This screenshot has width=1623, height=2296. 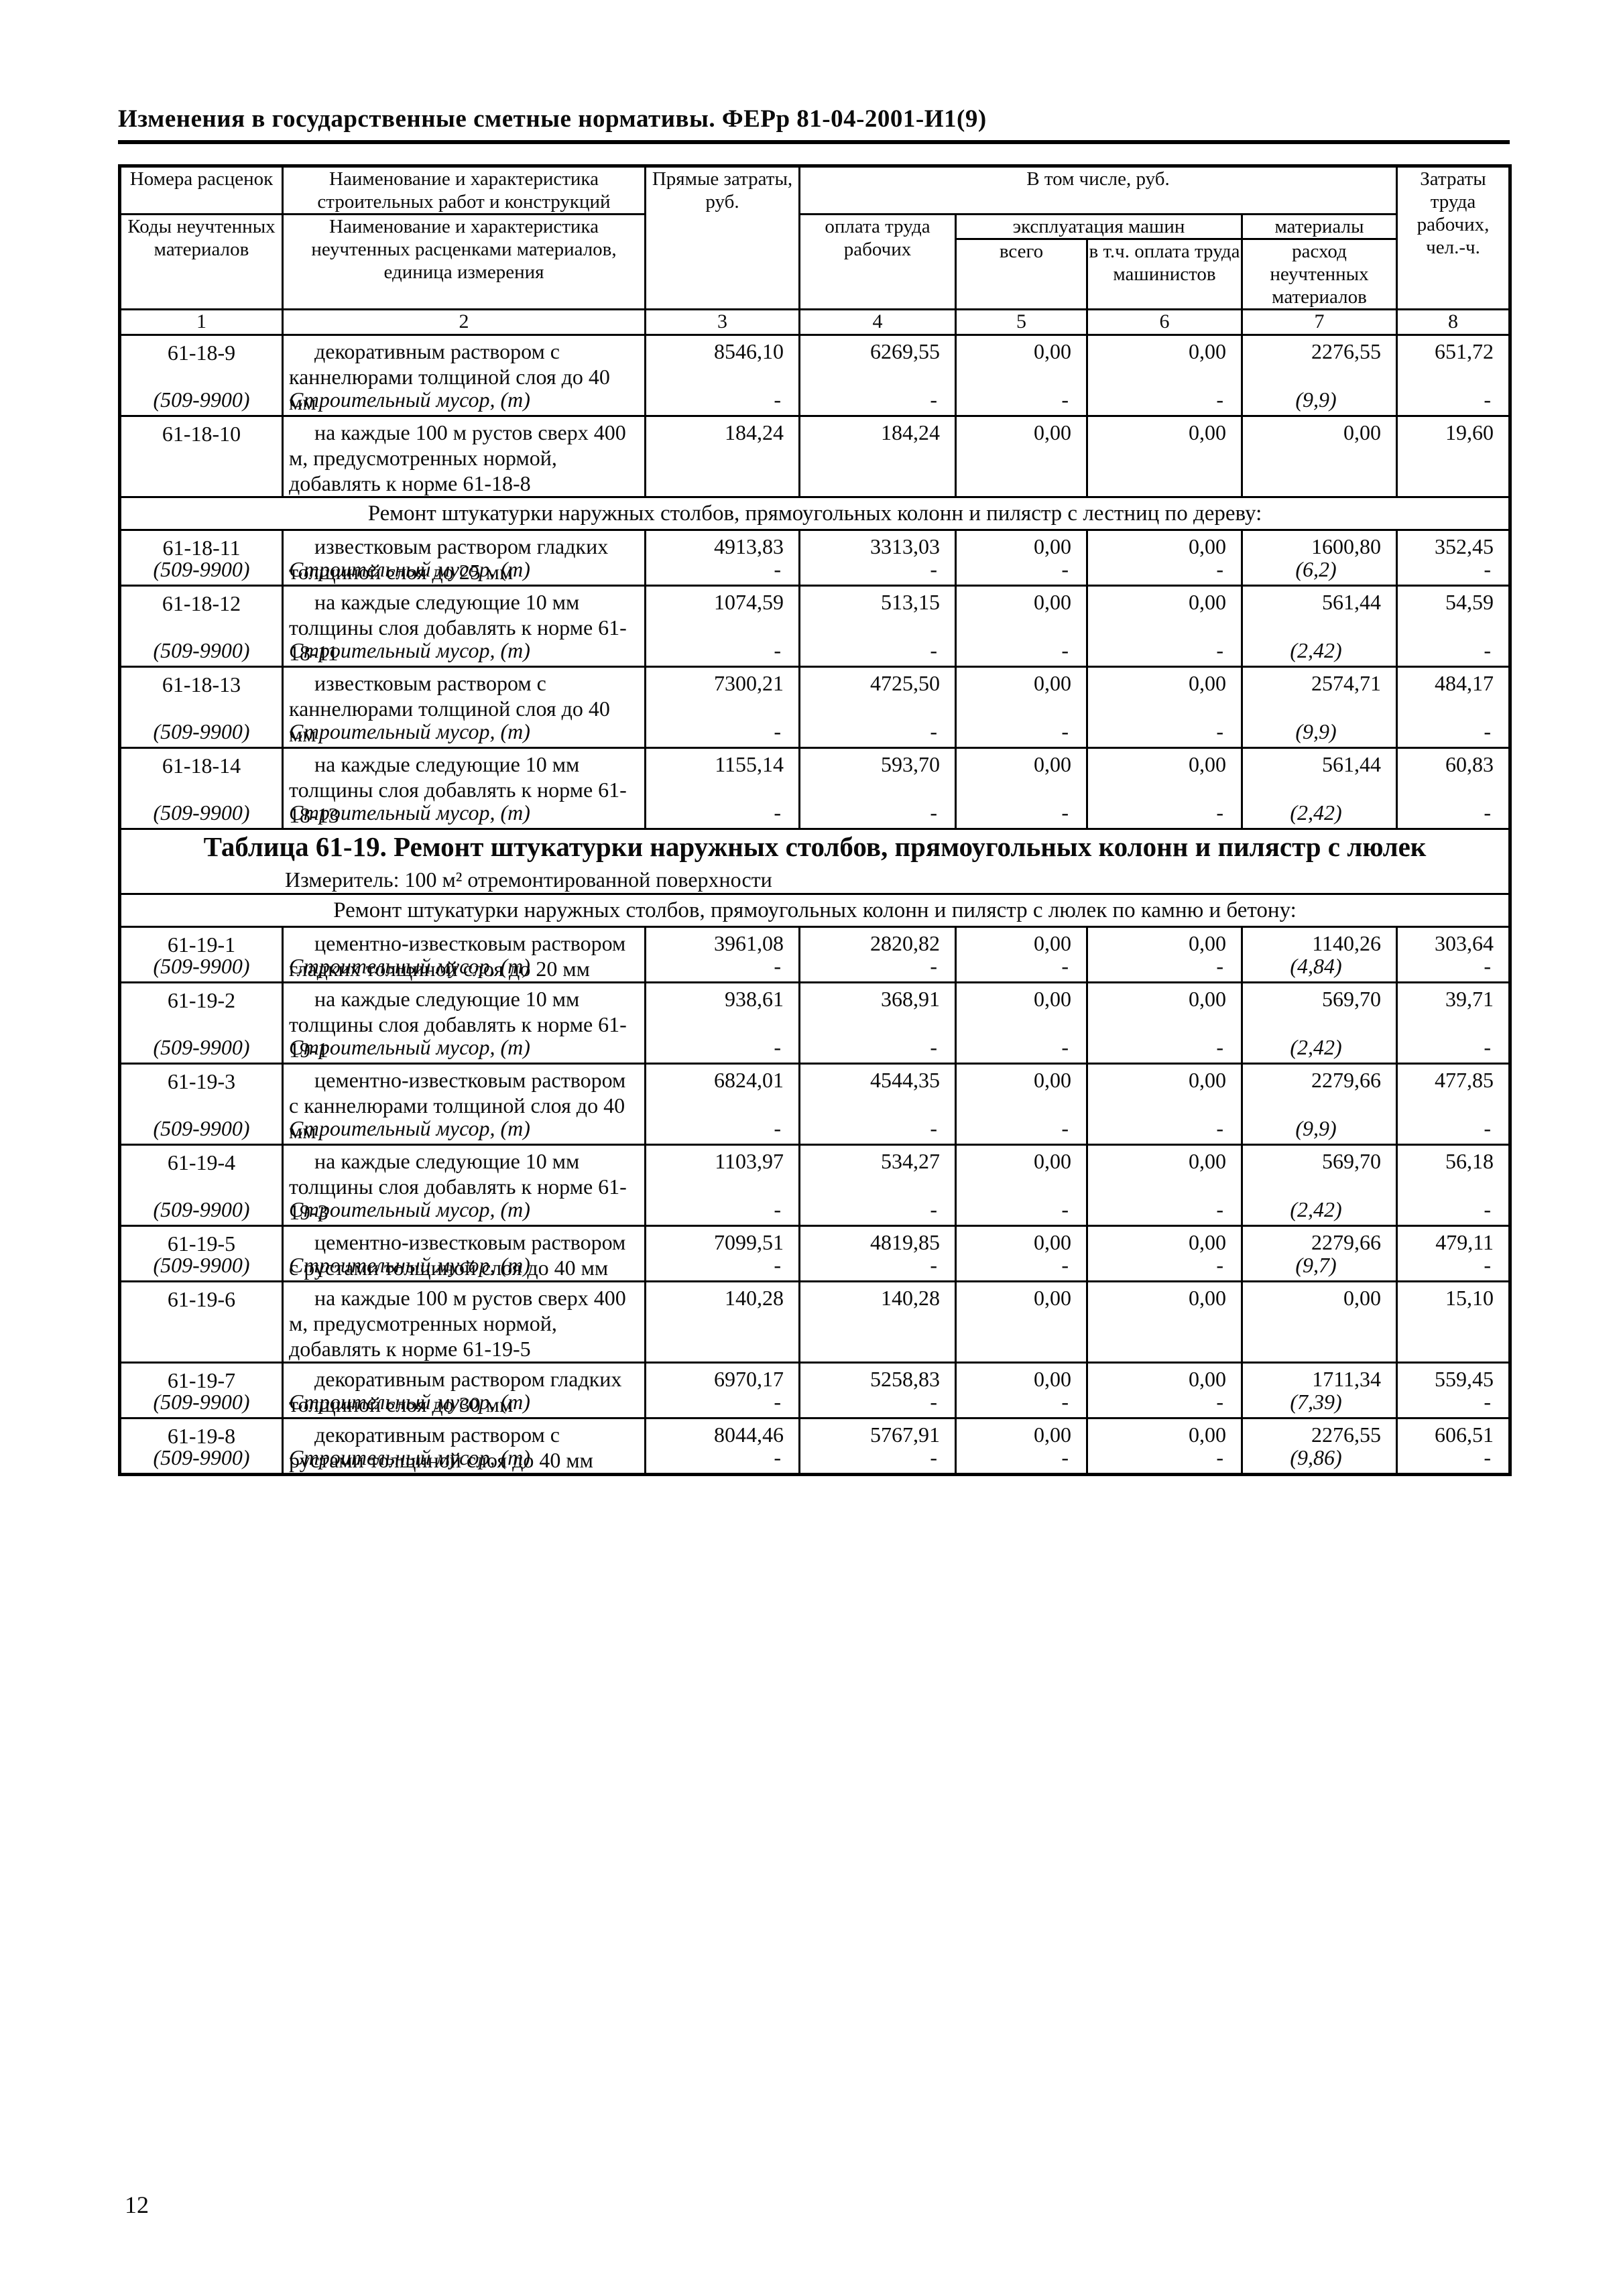 What do you see at coordinates (749, 764) in the screenshot?
I see `row-value: 1155,14` at bounding box center [749, 764].